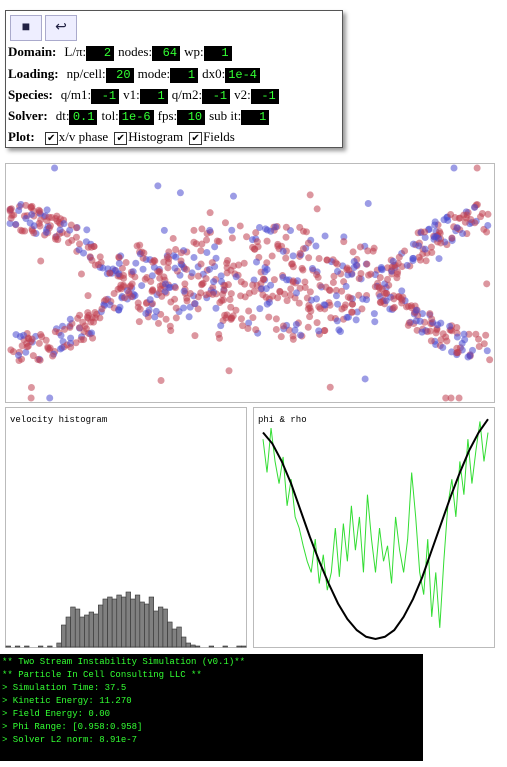 The width and height of the screenshot is (507, 767). I want to click on histogram-plot: velocity histogram, so click(126, 527).